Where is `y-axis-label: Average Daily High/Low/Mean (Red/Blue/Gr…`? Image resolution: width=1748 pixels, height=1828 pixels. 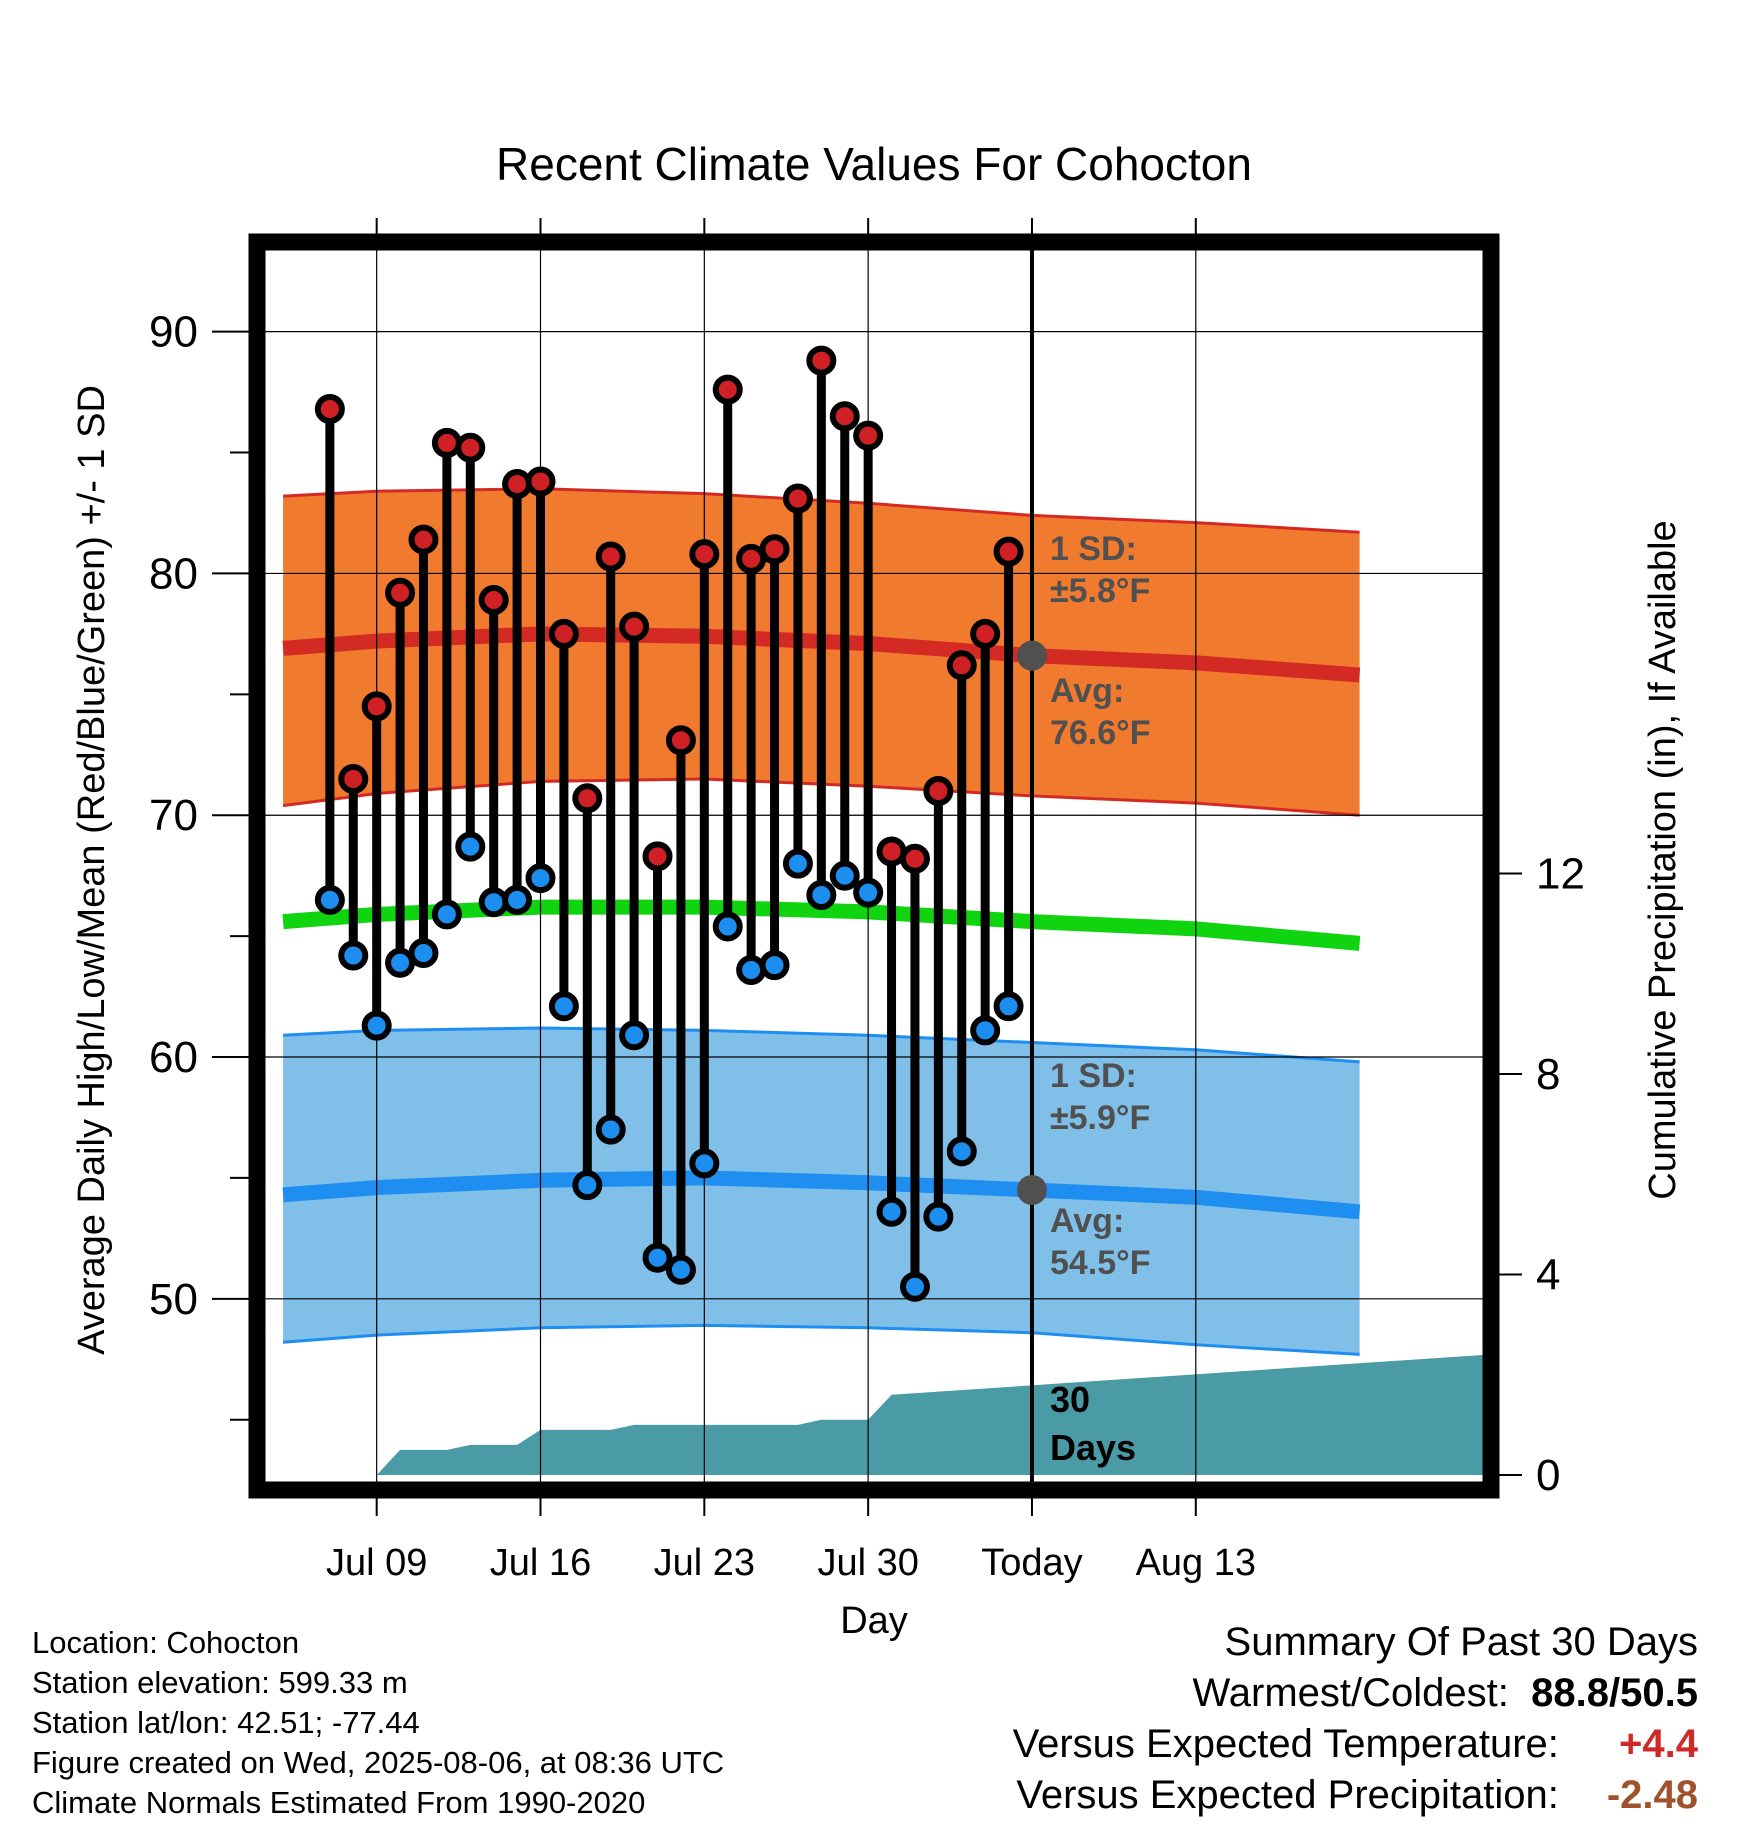 y-axis-label: Average Daily High/Low/Mean (Red/Blue/Gr… is located at coordinates (92, 870).